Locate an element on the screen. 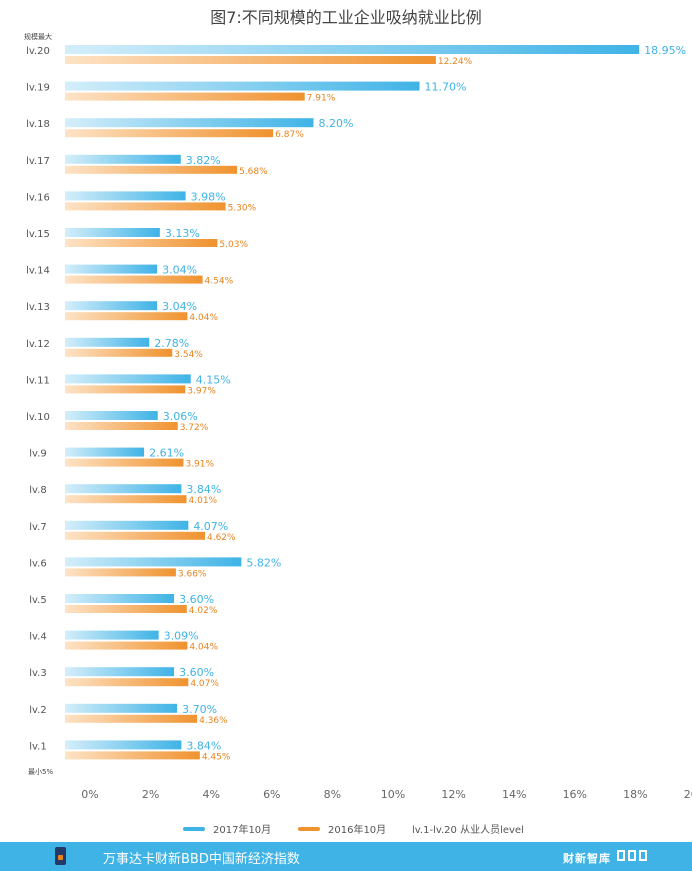 The height and width of the screenshot is (871, 692). value-label-2017: 3.98% is located at coordinates (208, 196).